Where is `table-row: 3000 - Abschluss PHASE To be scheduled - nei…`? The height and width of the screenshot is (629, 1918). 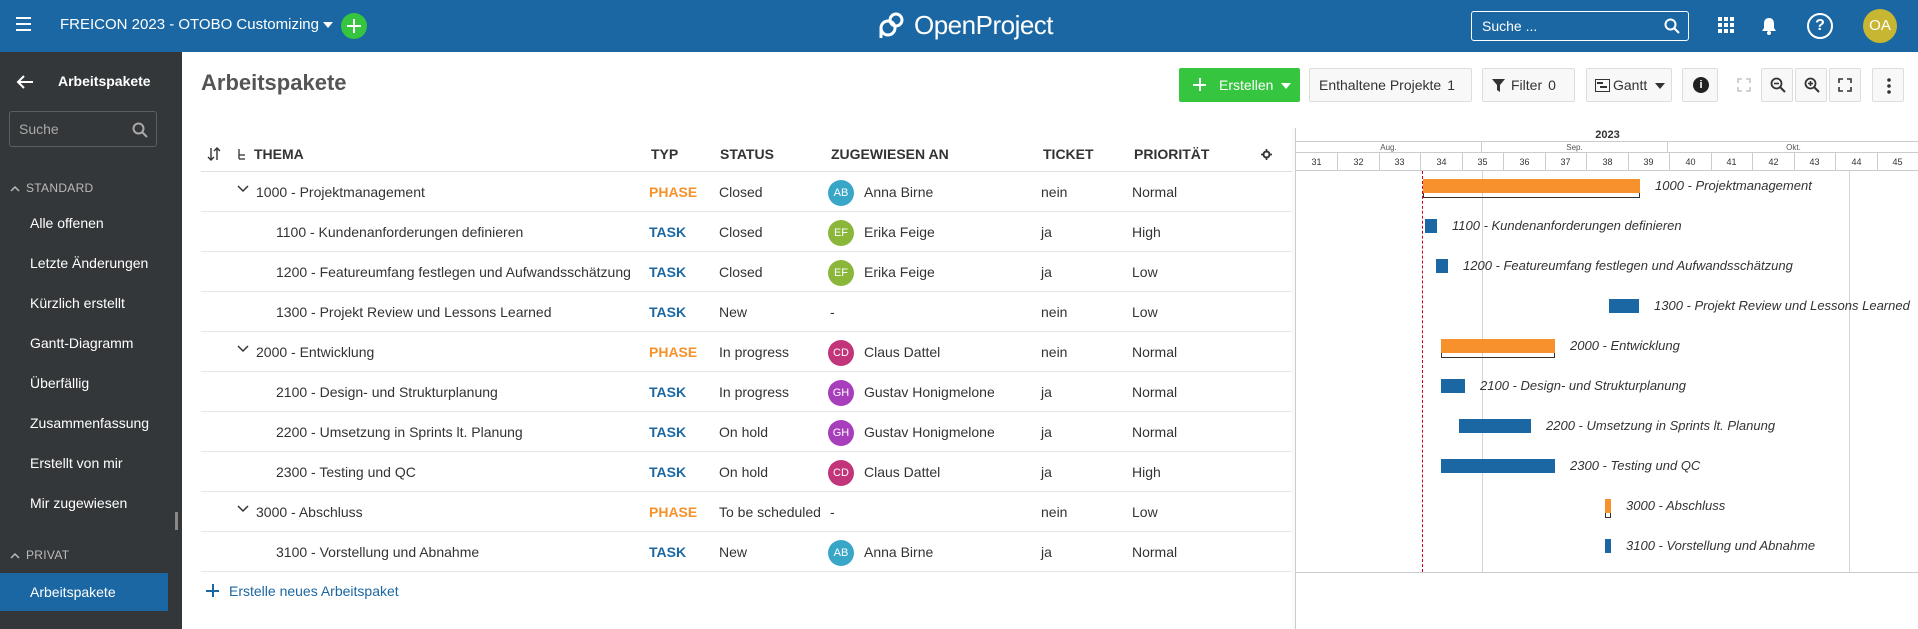
table-row: 3000 - Abschluss PHASE To be scheduled - nei… is located at coordinates (746, 512).